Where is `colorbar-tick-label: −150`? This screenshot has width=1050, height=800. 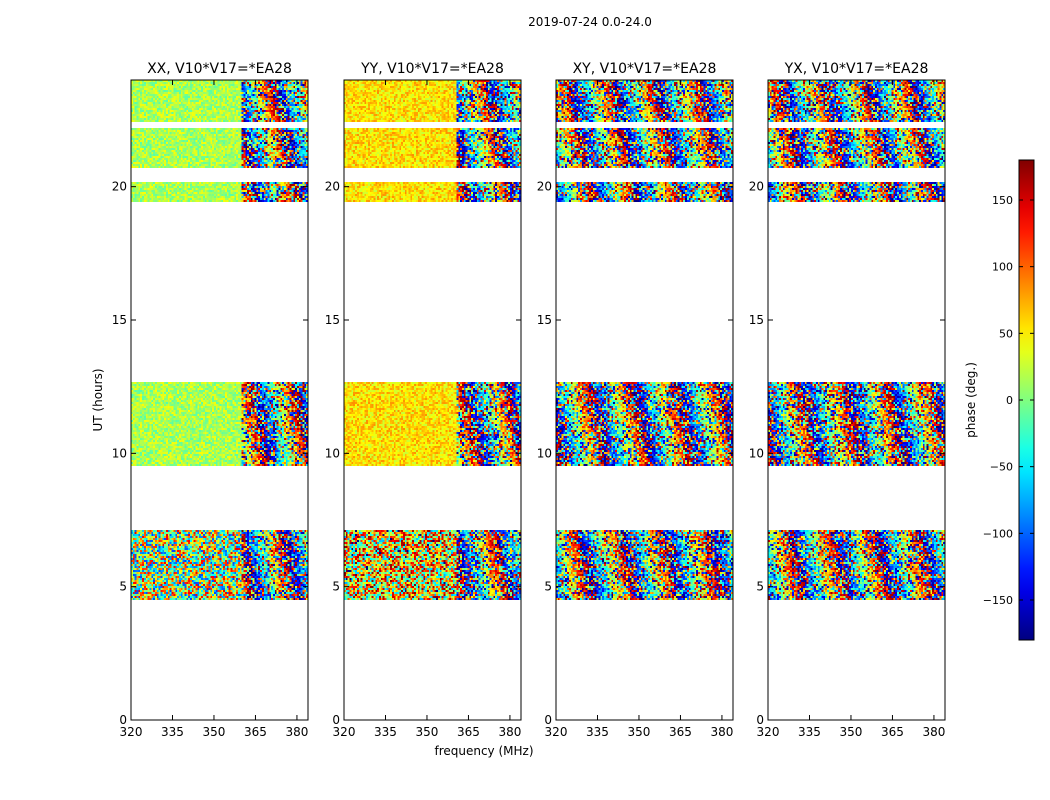 colorbar-tick-label: −150 is located at coordinates (998, 600).